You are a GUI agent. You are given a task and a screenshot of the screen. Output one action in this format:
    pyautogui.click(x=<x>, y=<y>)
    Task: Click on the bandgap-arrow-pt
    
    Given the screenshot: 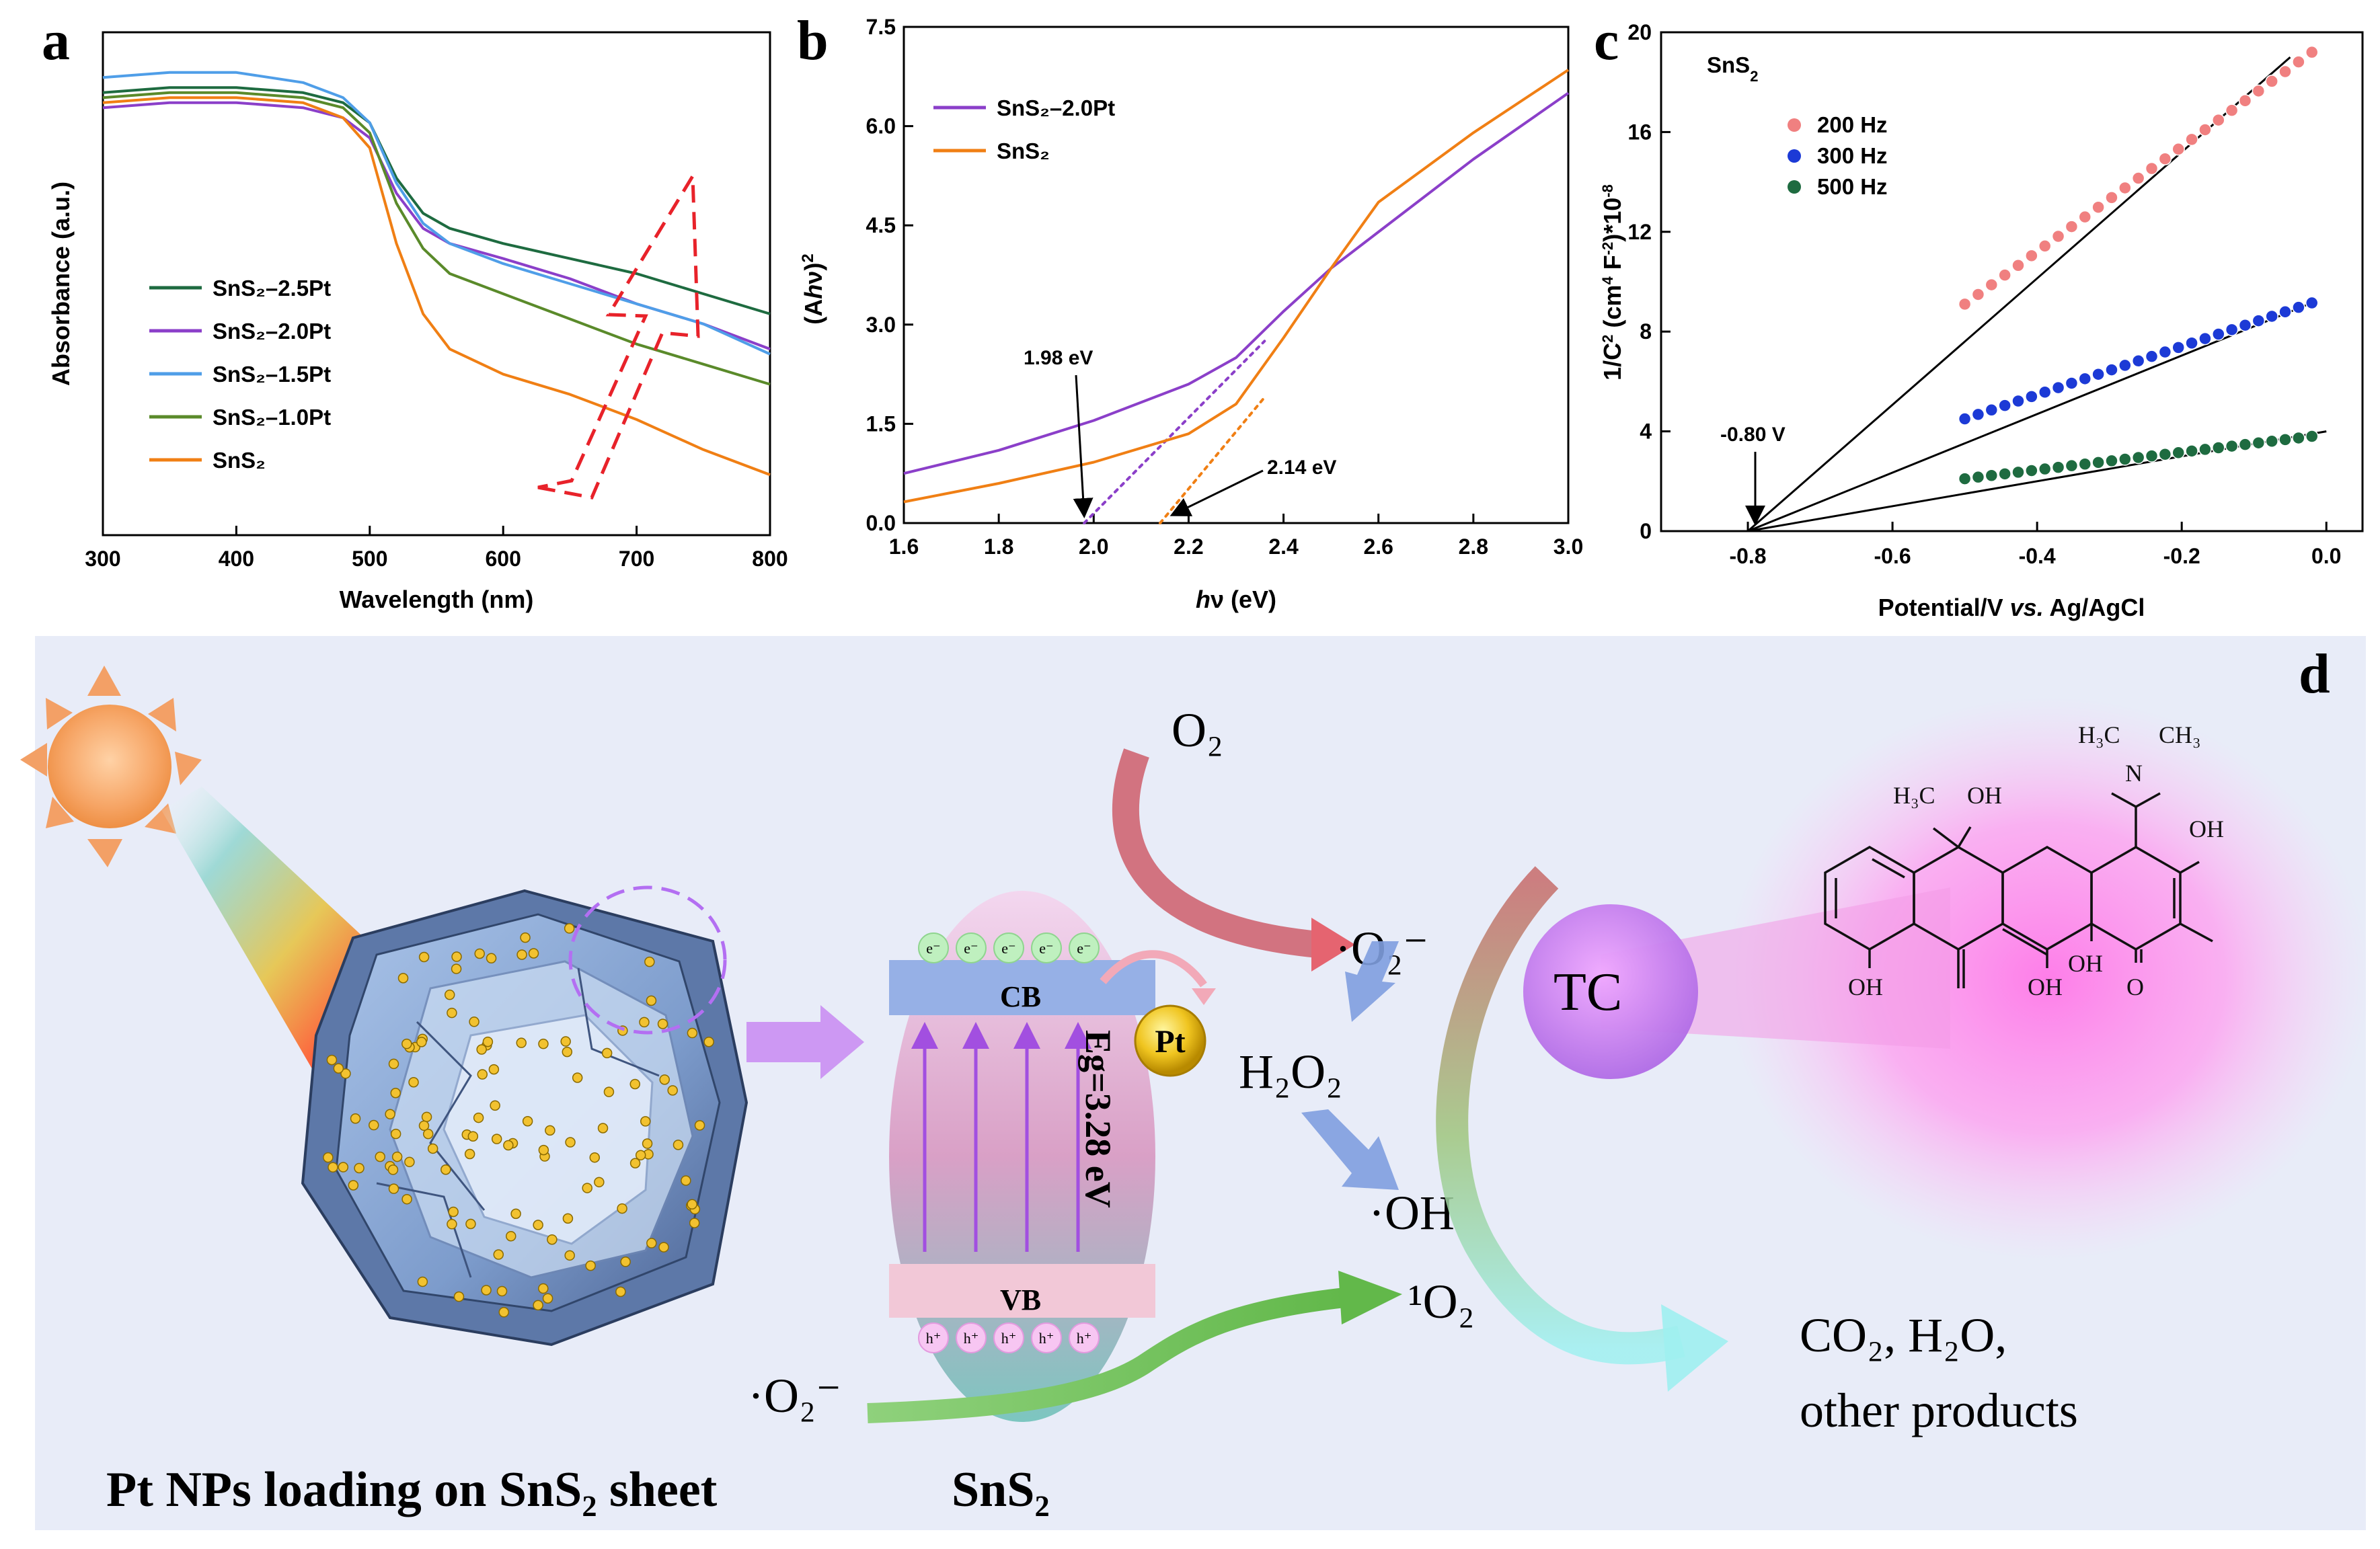 What is the action you would take?
    pyautogui.click(x=1083, y=446)
    